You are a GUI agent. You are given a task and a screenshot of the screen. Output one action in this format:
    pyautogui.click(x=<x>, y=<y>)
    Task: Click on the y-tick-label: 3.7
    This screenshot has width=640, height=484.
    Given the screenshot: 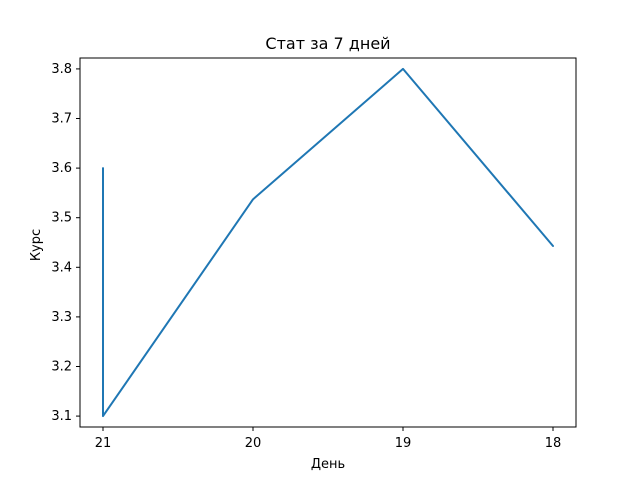 What is the action you would take?
    pyautogui.click(x=61, y=119)
    